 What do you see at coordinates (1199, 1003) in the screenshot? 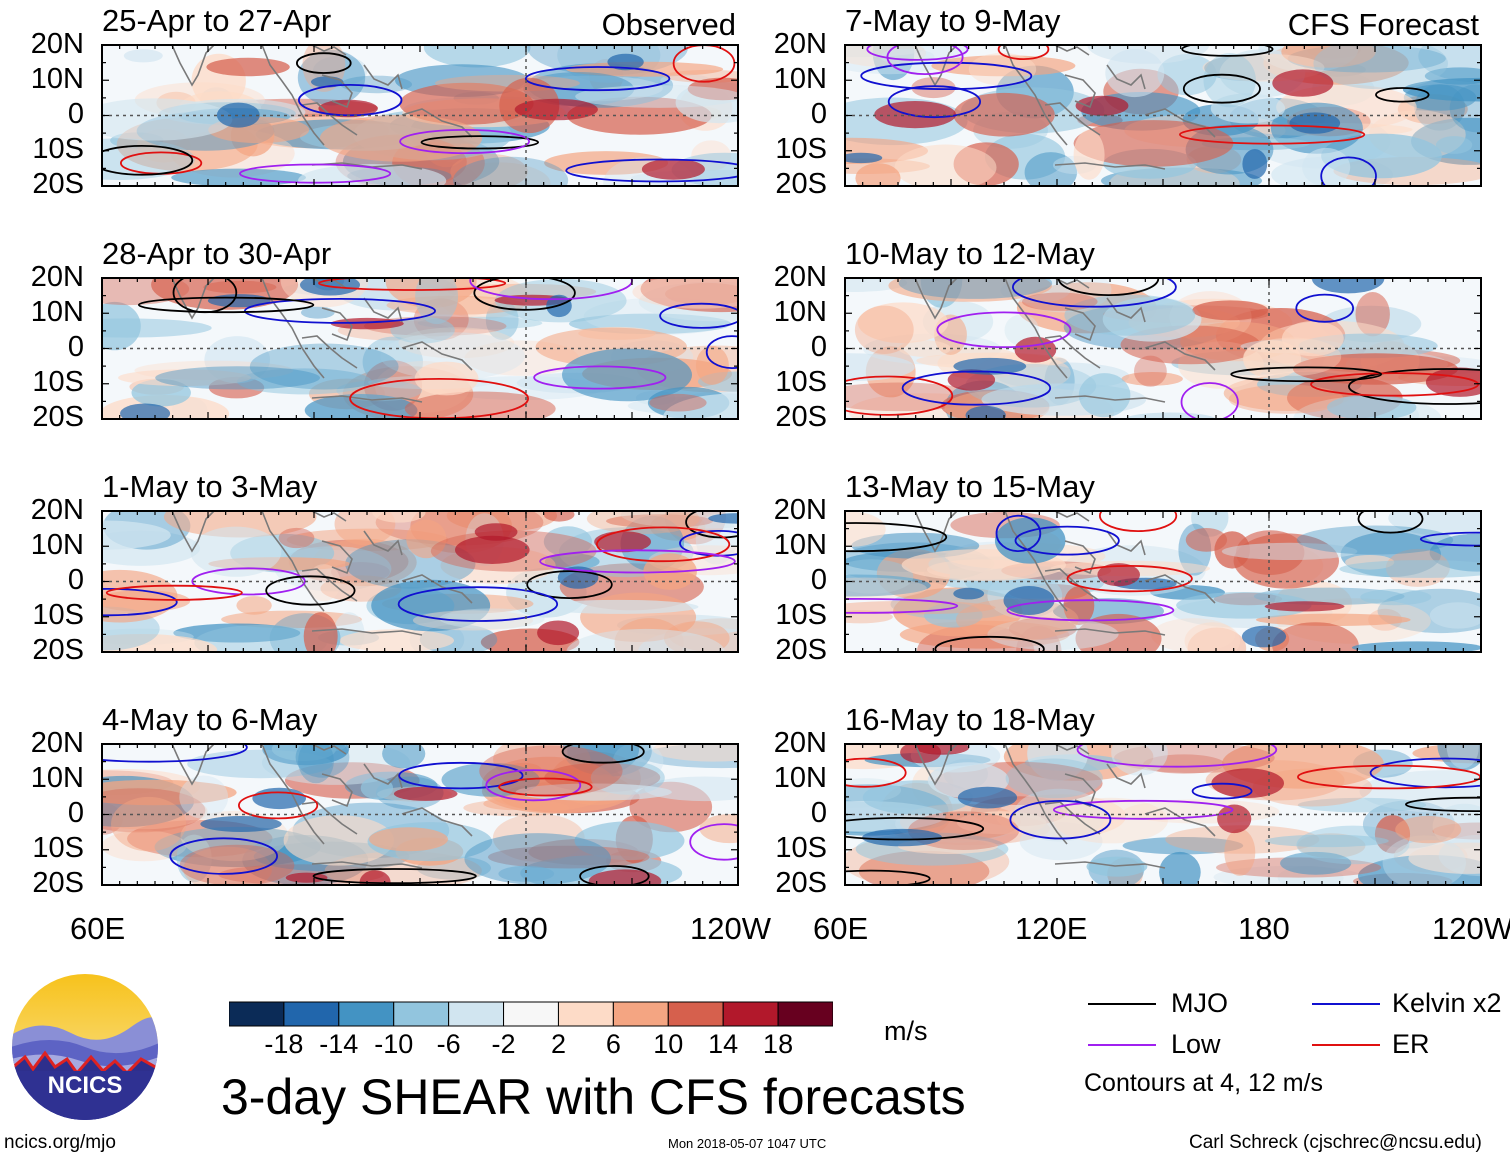
I see `legend-mjo-label: MJO` at bounding box center [1199, 1003].